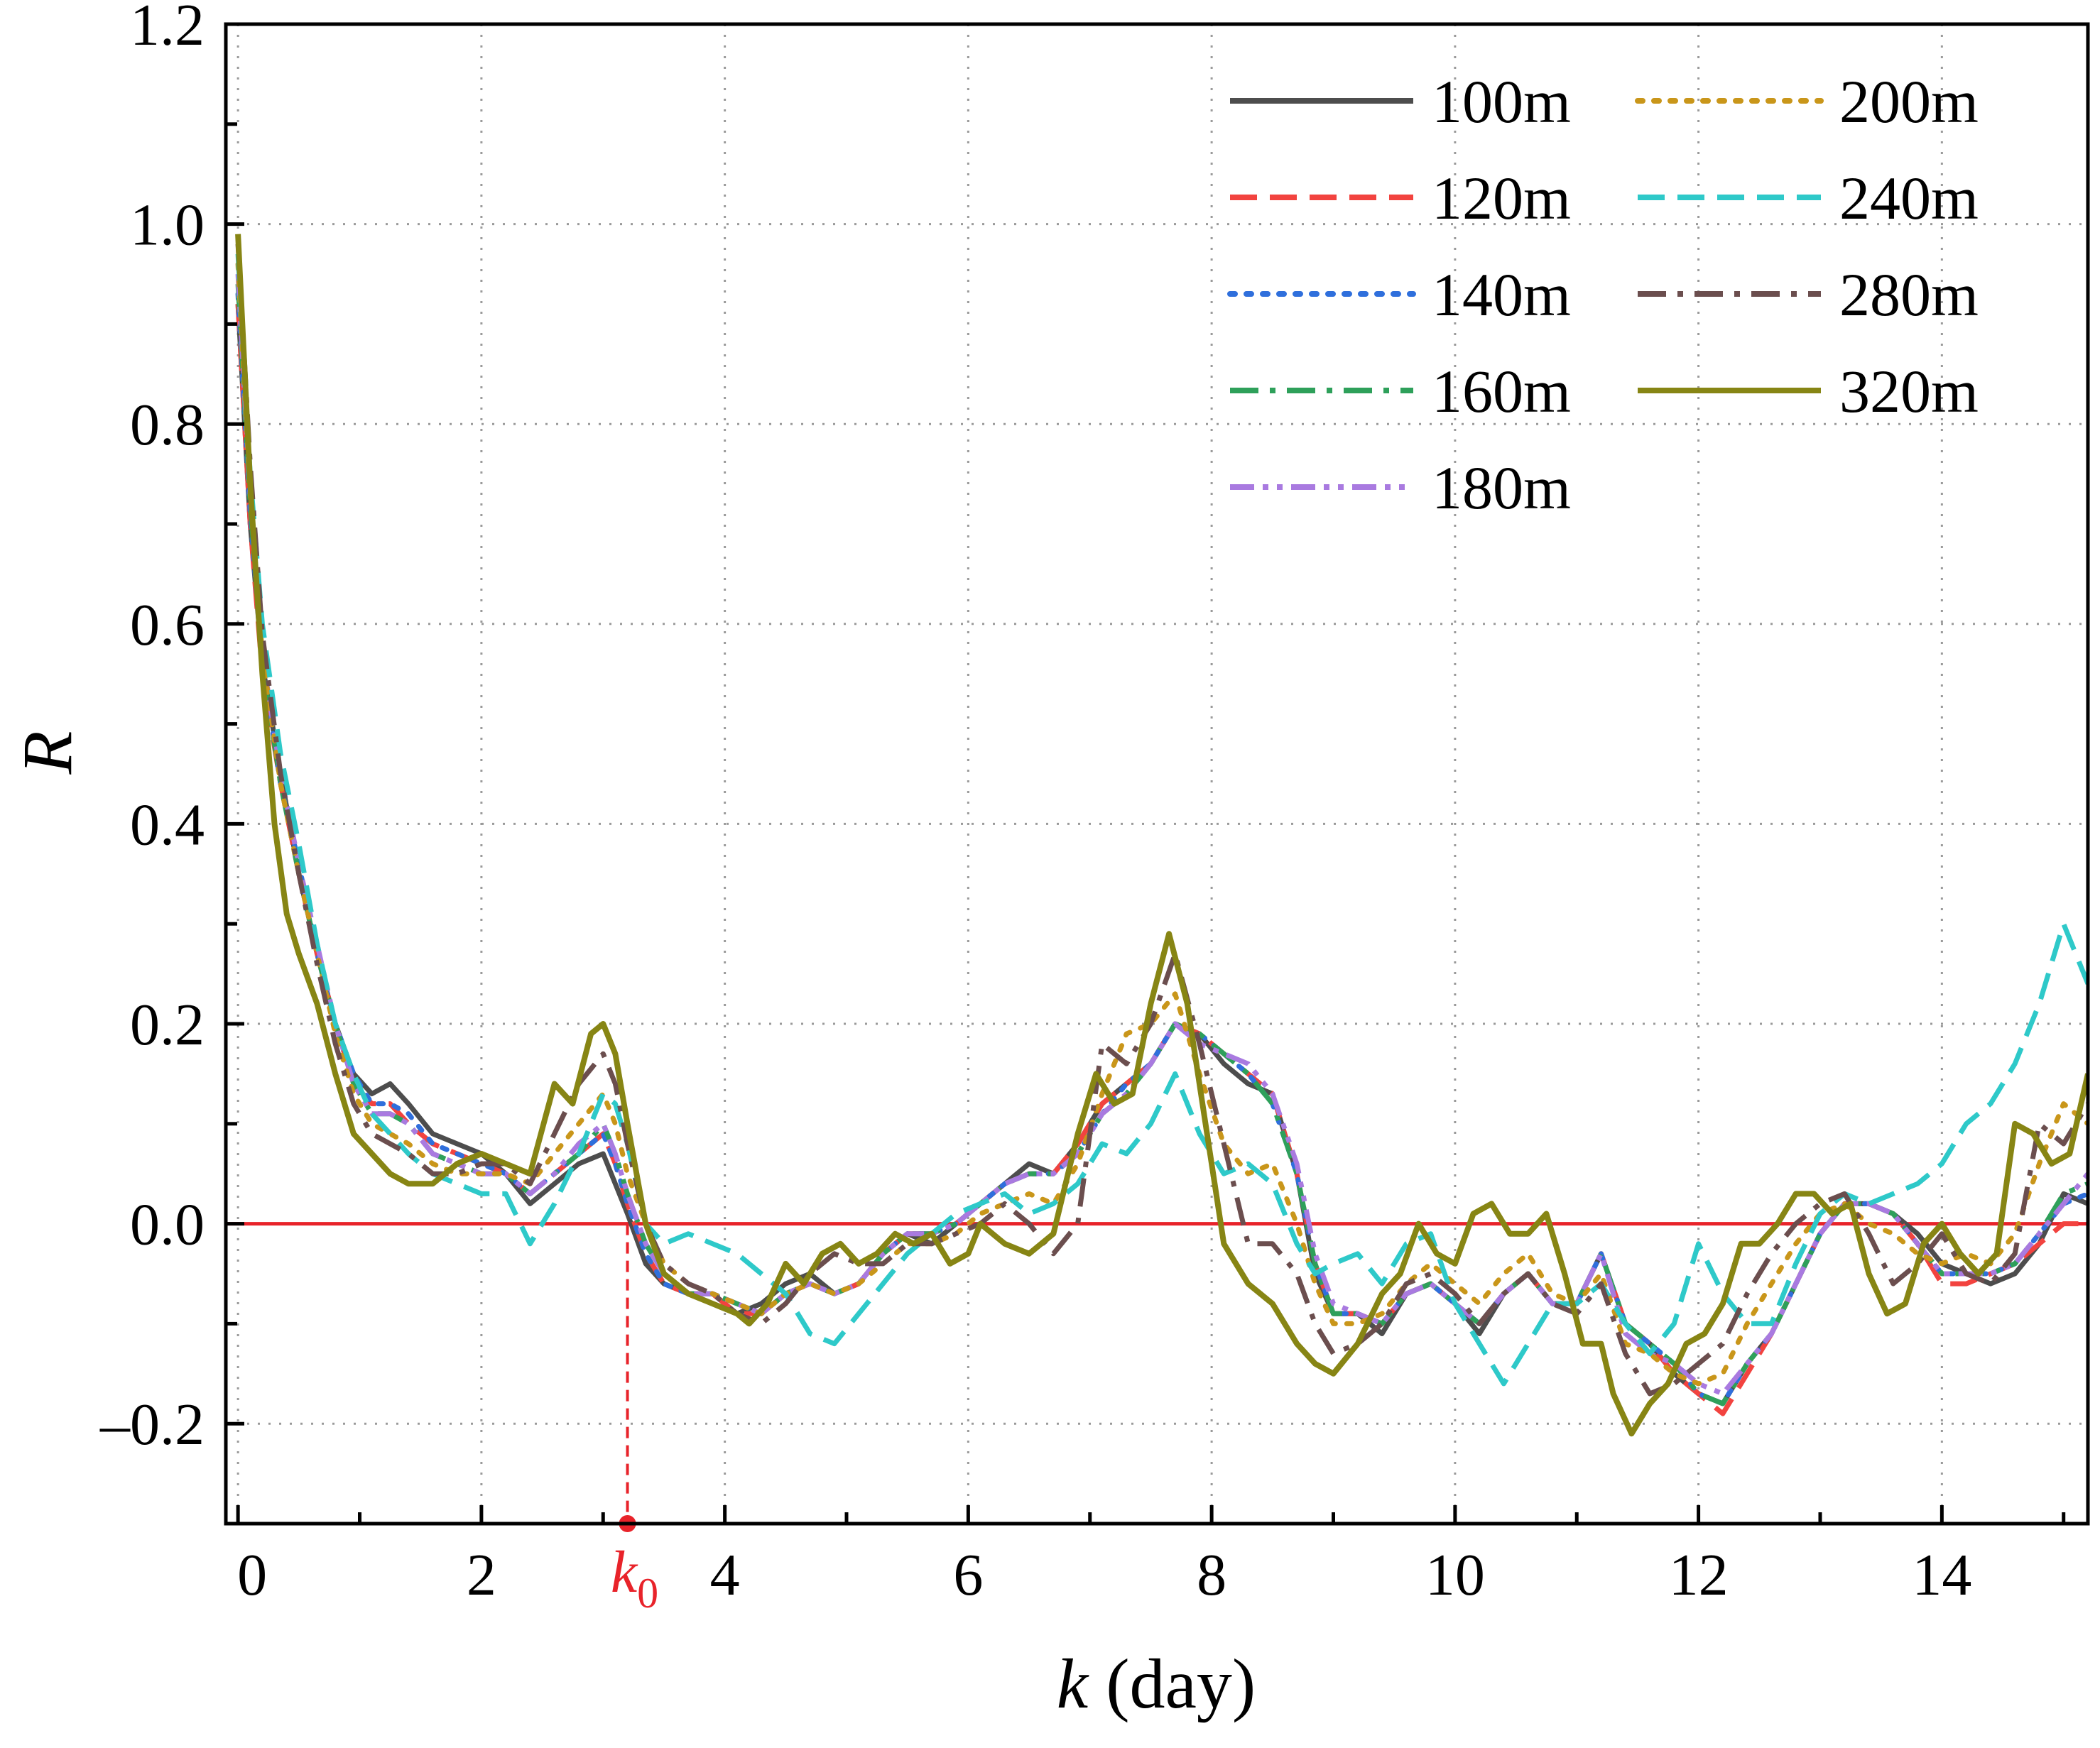 The height and width of the screenshot is (1748, 2100). Describe the element at coordinates (167, 825) in the screenshot. I see `y-tick-label-3: 0.4` at that location.